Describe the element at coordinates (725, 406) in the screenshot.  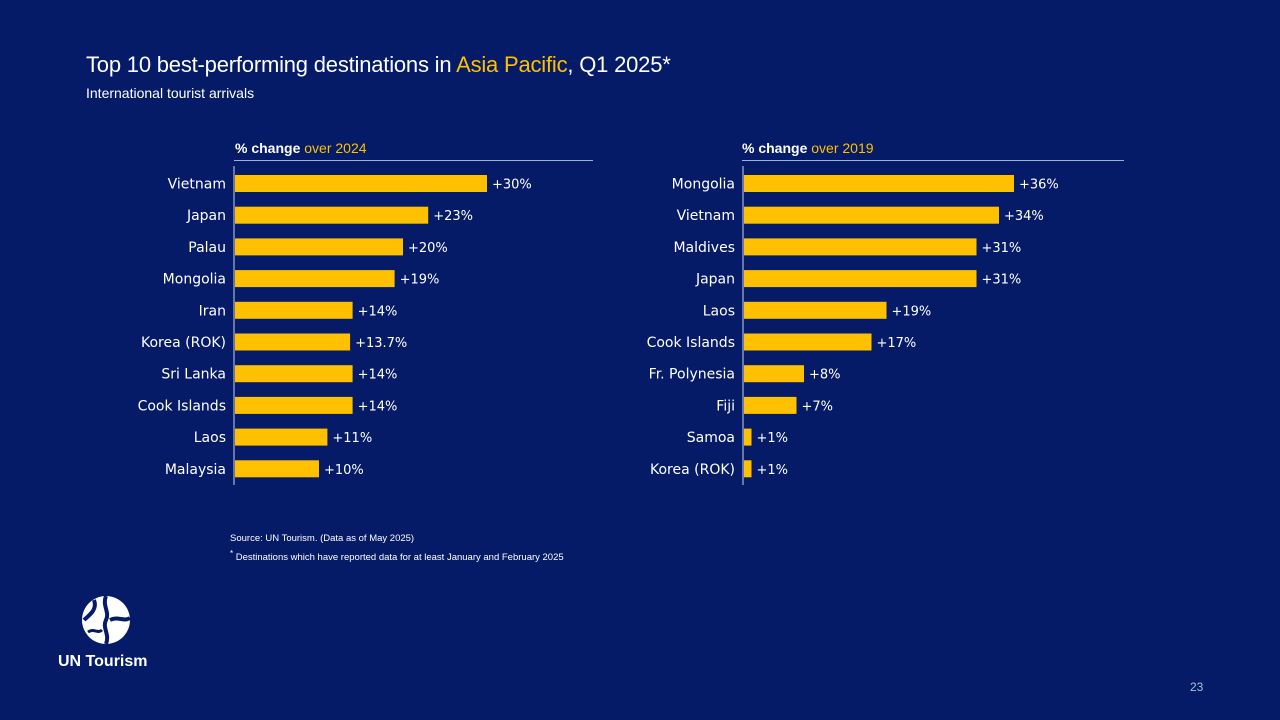
I see `category-label: Fiji` at that location.